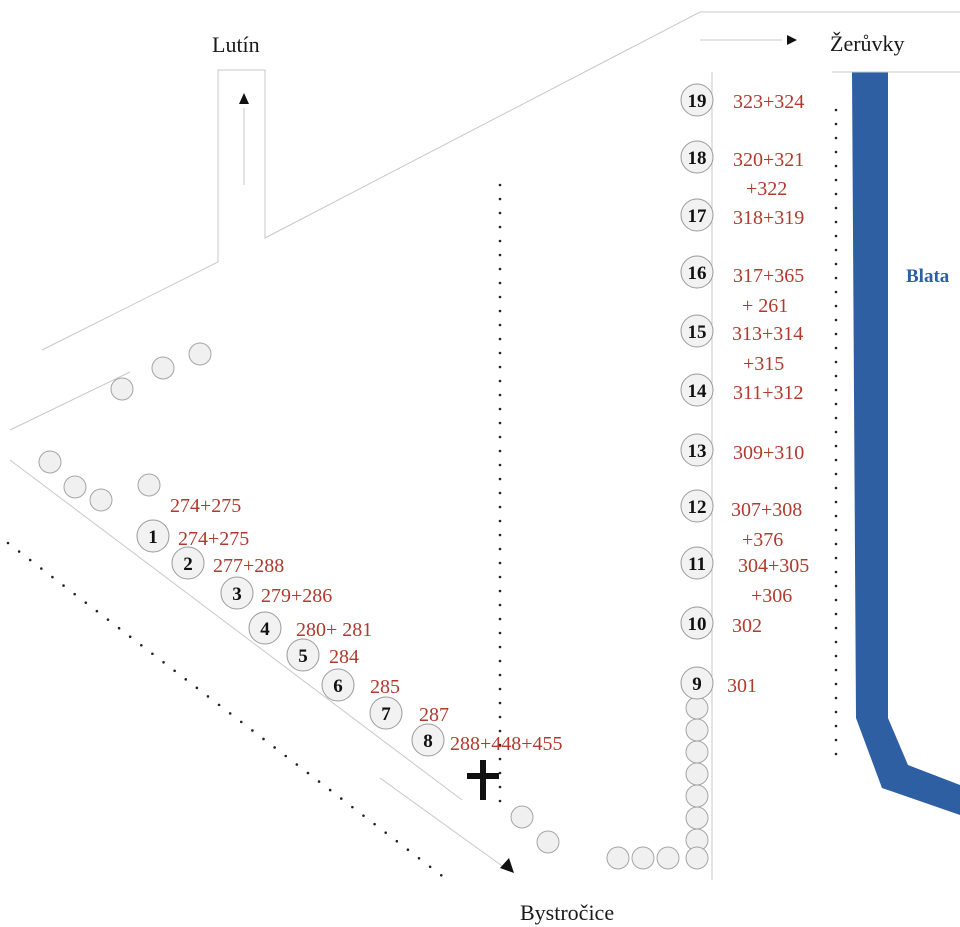  I want to click on parcel-label: 313+314, so click(767, 334).